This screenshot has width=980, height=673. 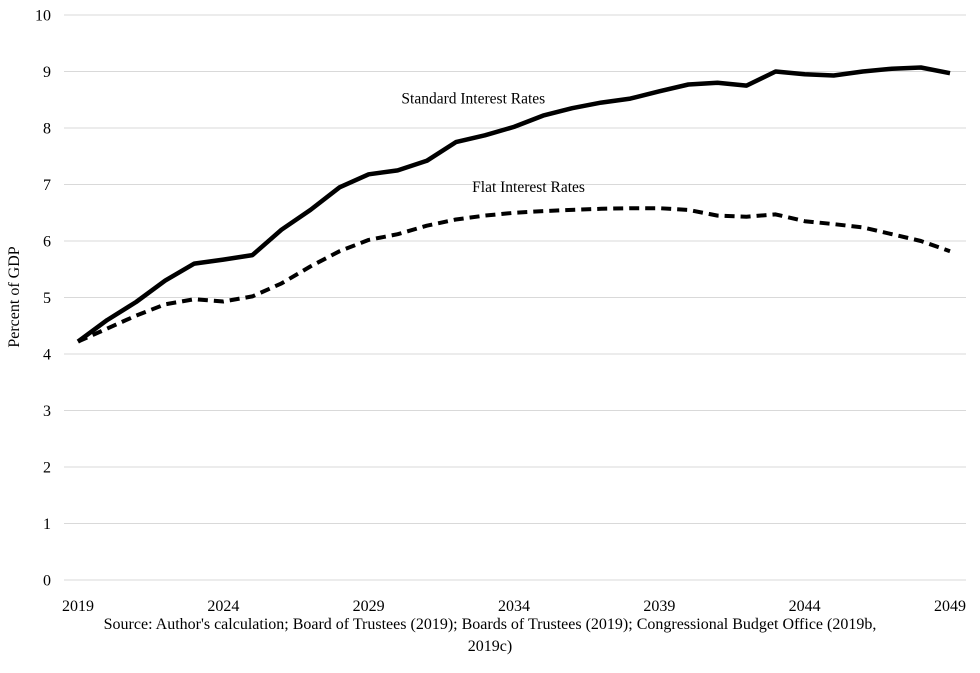 I want to click on x-tick-label: 2019, so click(x=78, y=606).